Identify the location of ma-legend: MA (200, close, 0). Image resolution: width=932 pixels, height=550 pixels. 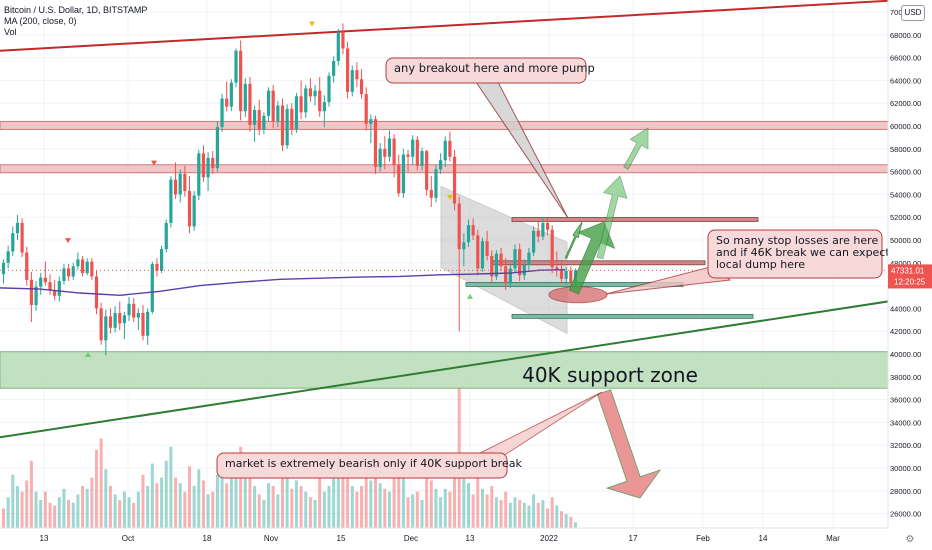
(40, 21).